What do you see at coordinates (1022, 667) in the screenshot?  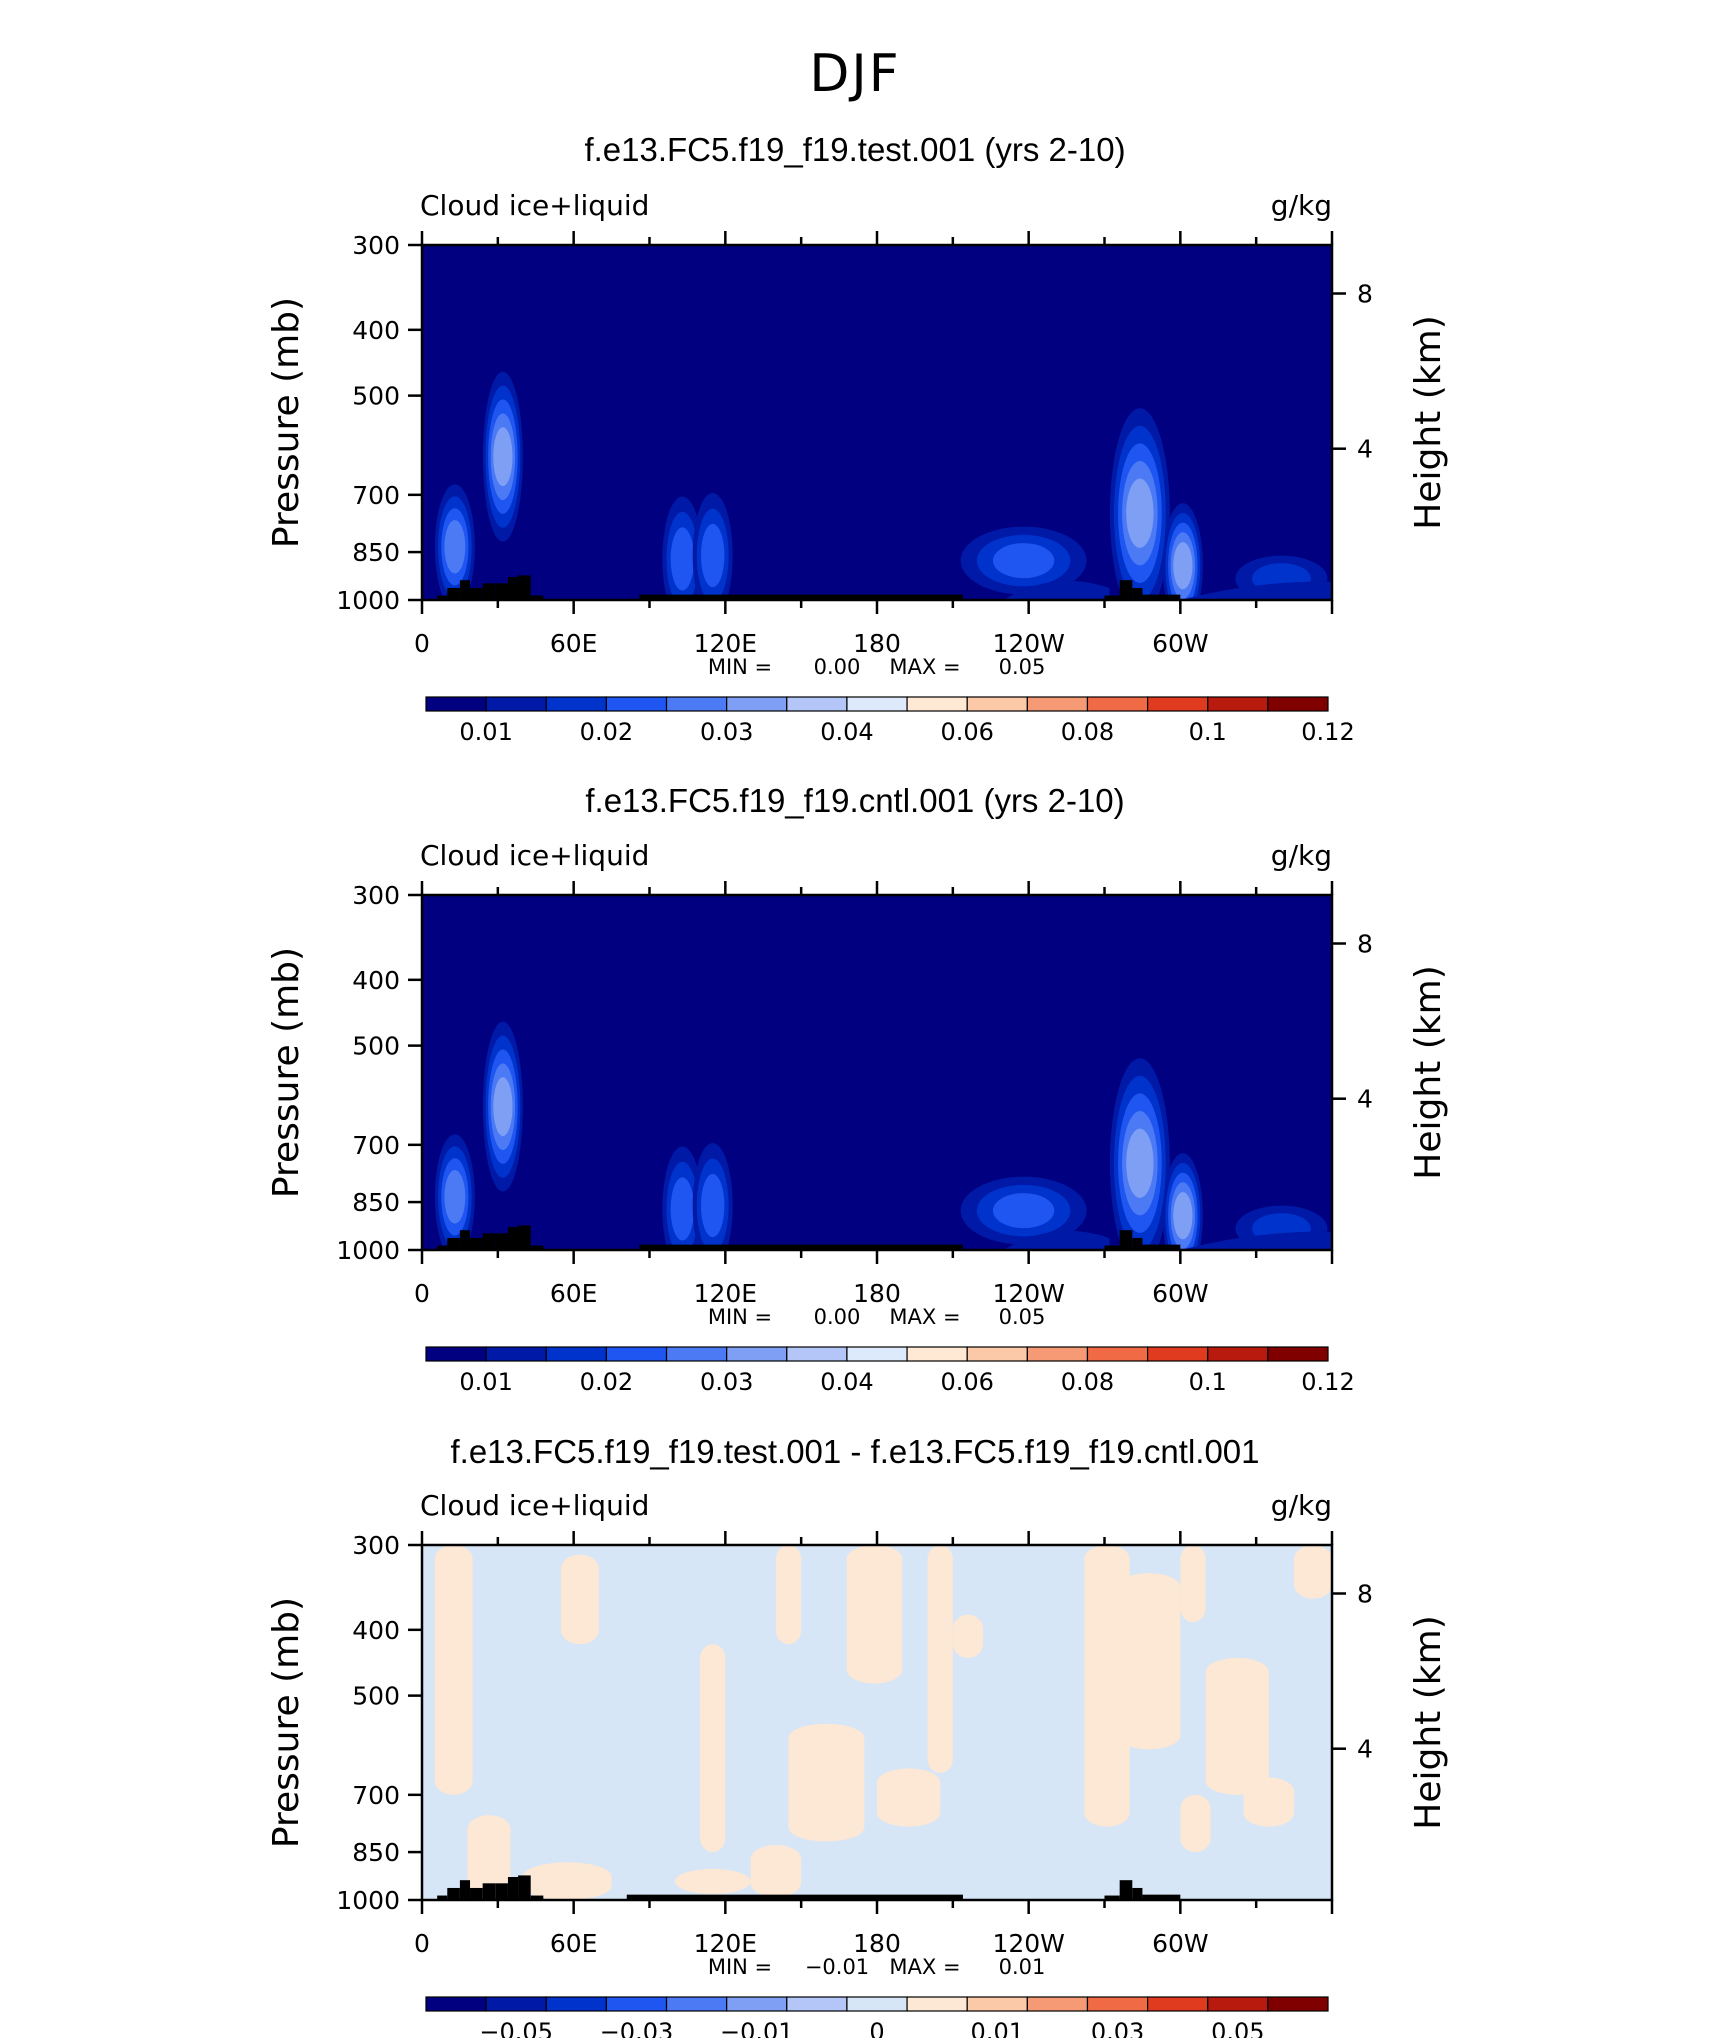 I see `stats-max-value: 0.05` at bounding box center [1022, 667].